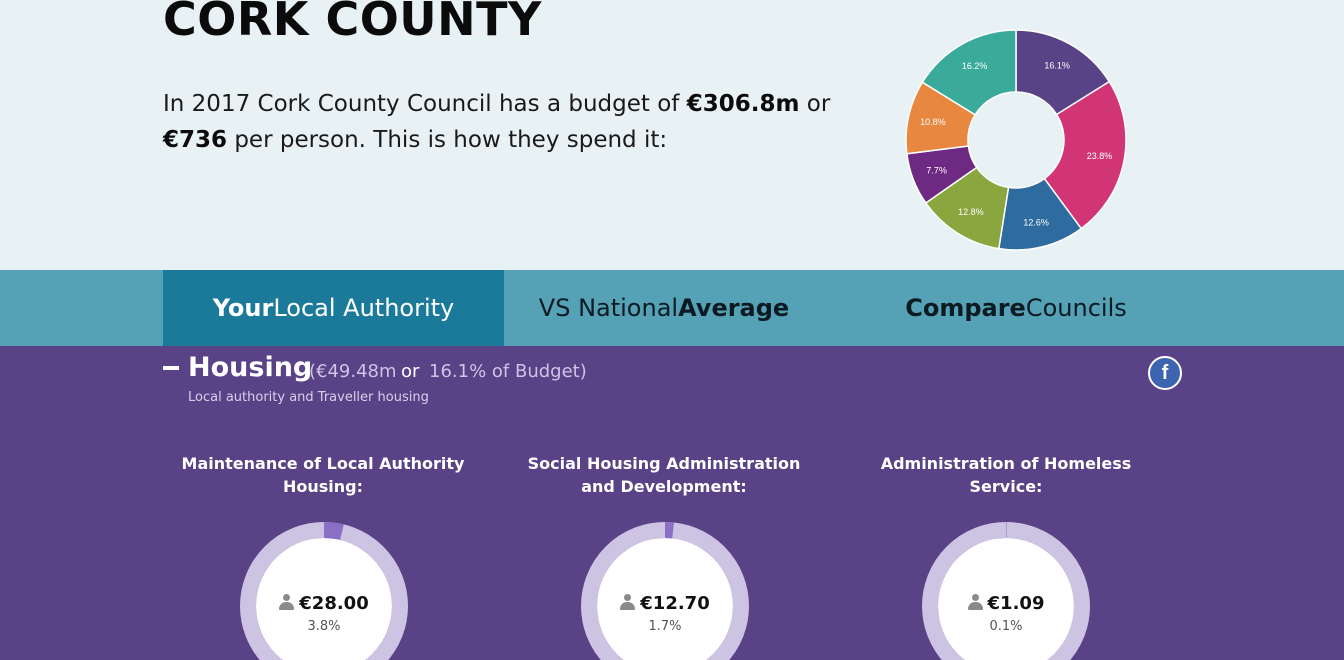 Image resolution: width=1344 pixels, height=660 pixels. What do you see at coordinates (410, 371) in the screenshot?
I see `category-or: or` at bounding box center [410, 371].